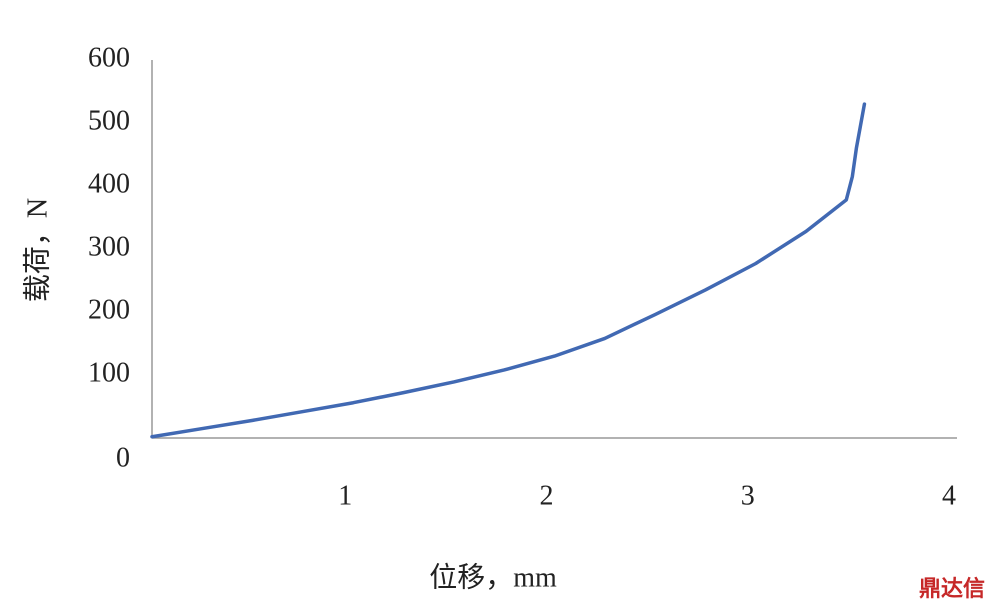 Image resolution: width=998 pixels, height=613 pixels. What do you see at coordinates (345, 495) in the screenshot?
I see `x-tick-label: 1` at bounding box center [345, 495].